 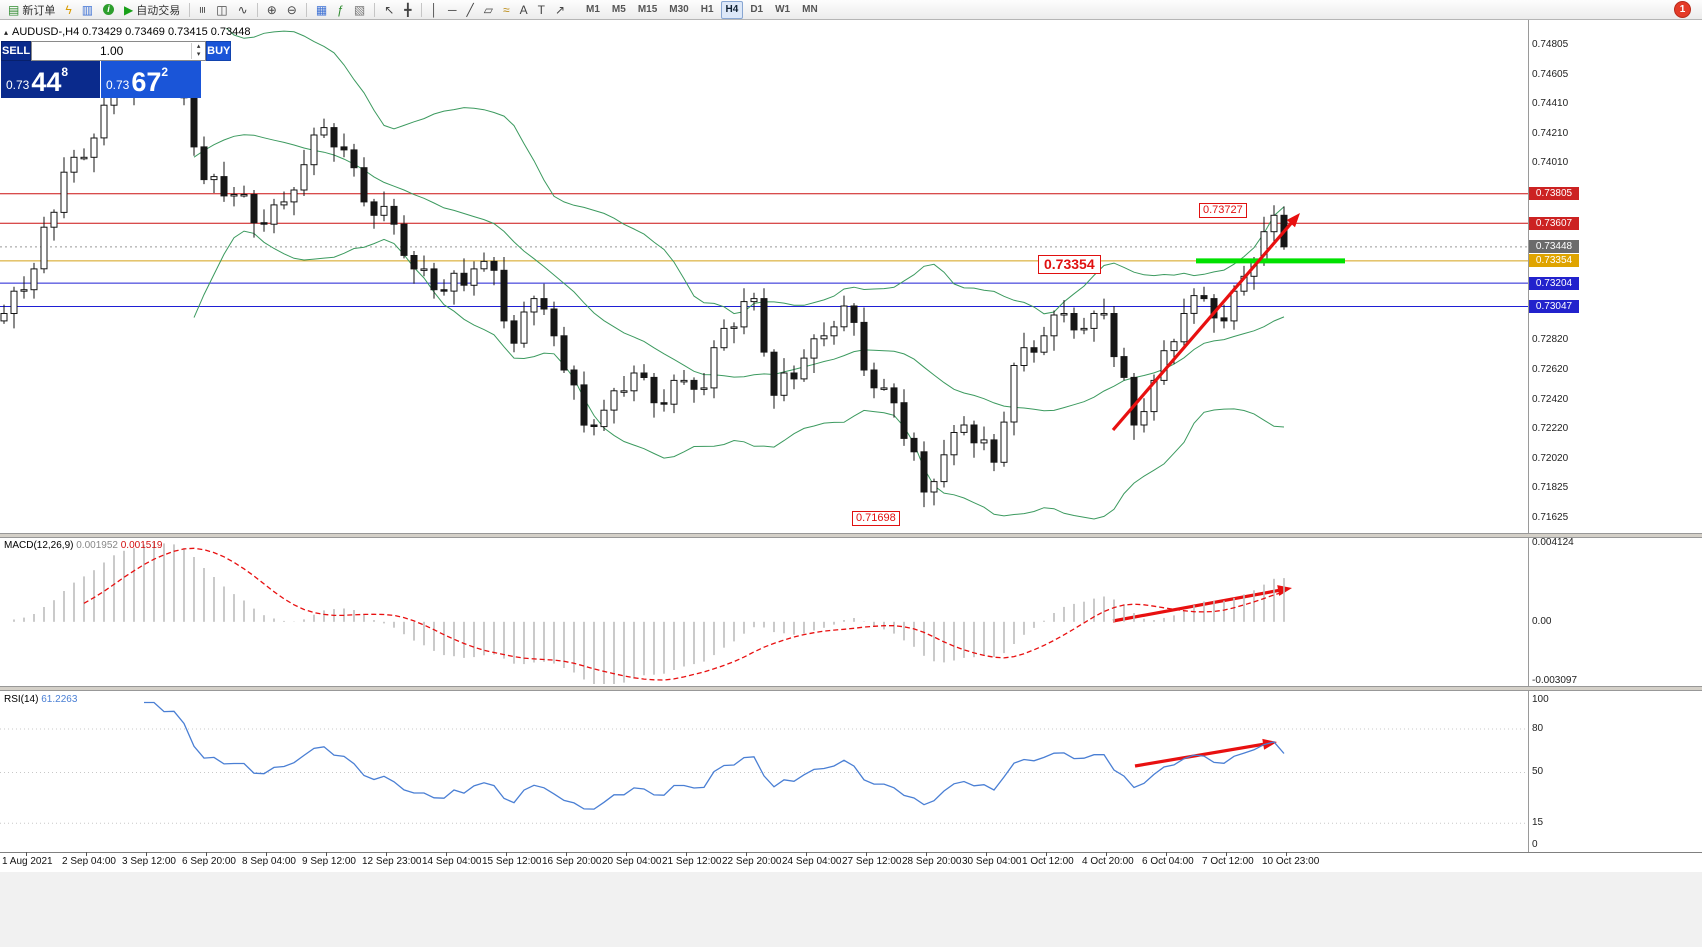 What do you see at coordinates (1550, 399) in the screenshot?
I see `price-axis-label: 0.72420` at bounding box center [1550, 399].